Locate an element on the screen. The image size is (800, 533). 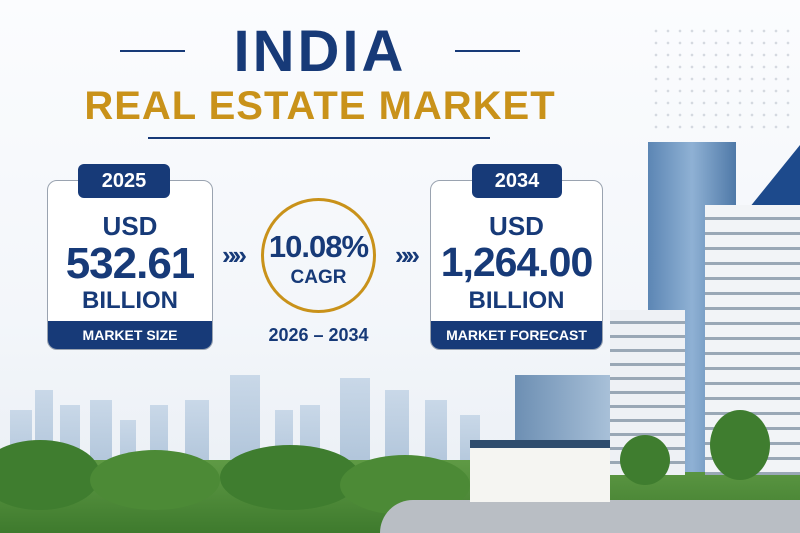
market-size-value: 532.61 is located at coordinates (130, 263).